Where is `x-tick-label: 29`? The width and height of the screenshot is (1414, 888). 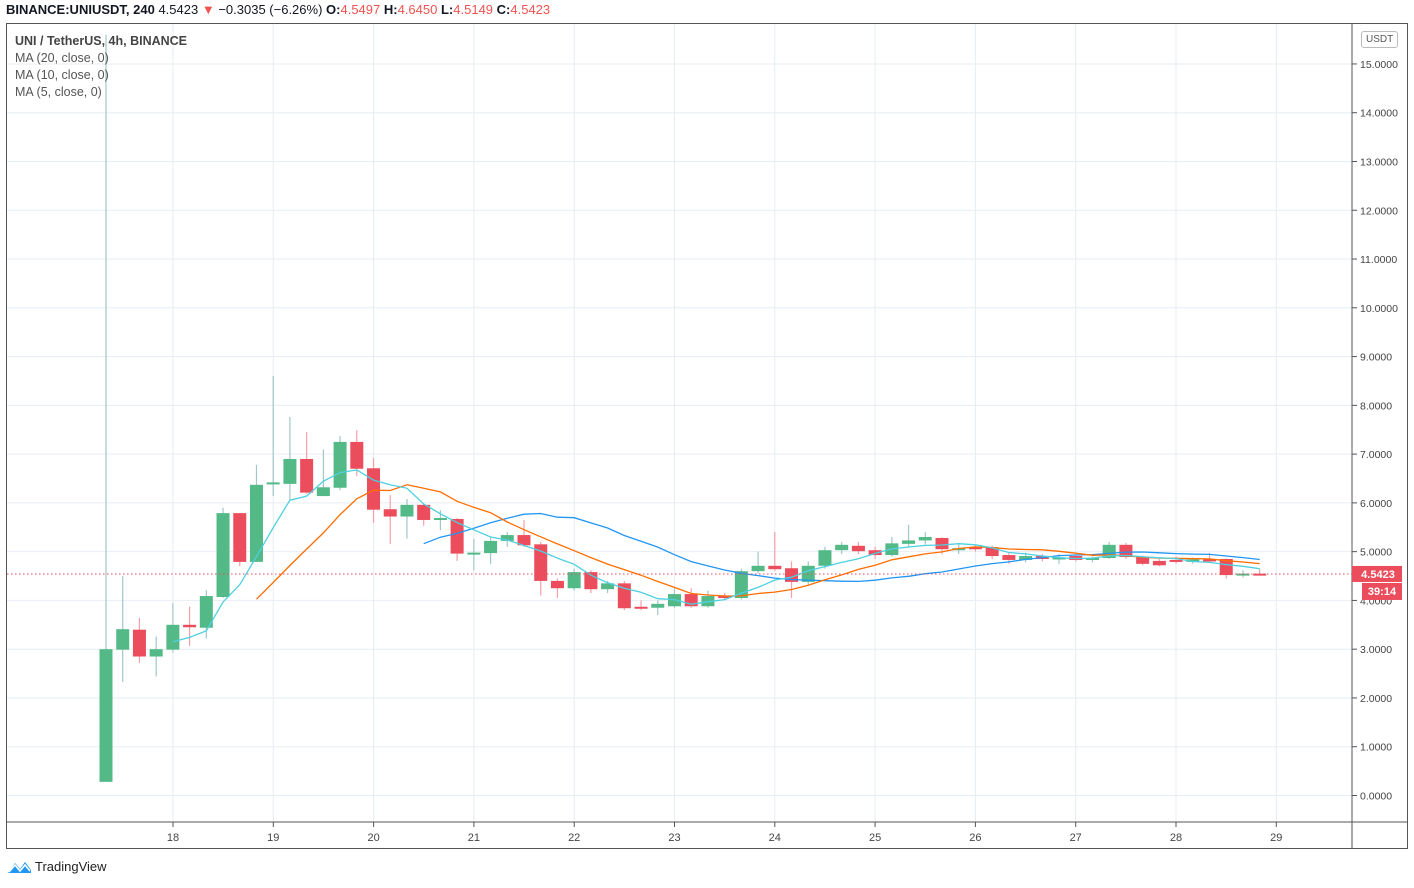
x-tick-label: 29 is located at coordinates (1276, 838).